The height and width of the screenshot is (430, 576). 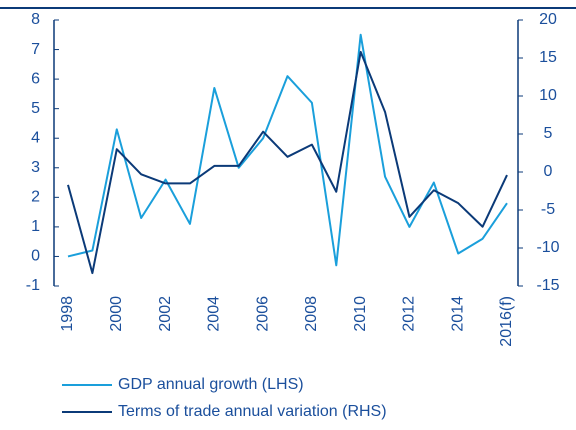 What do you see at coordinates (547, 247) in the screenshot?
I see `y2-tick-label: -10` at bounding box center [547, 247].